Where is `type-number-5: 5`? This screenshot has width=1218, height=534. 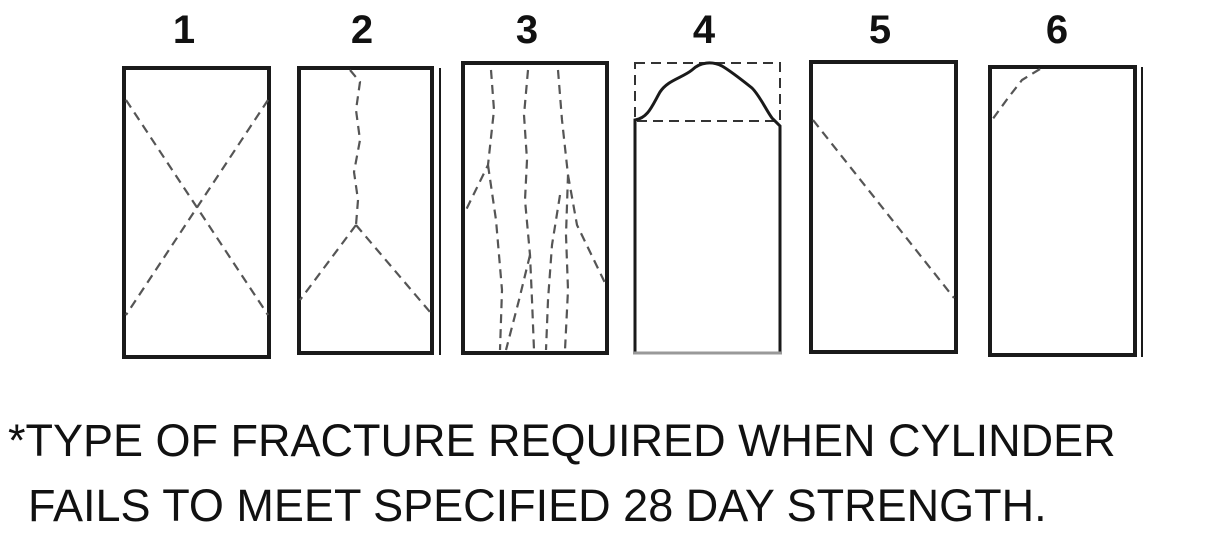
type-number-5: 5 is located at coordinates (880, 30).